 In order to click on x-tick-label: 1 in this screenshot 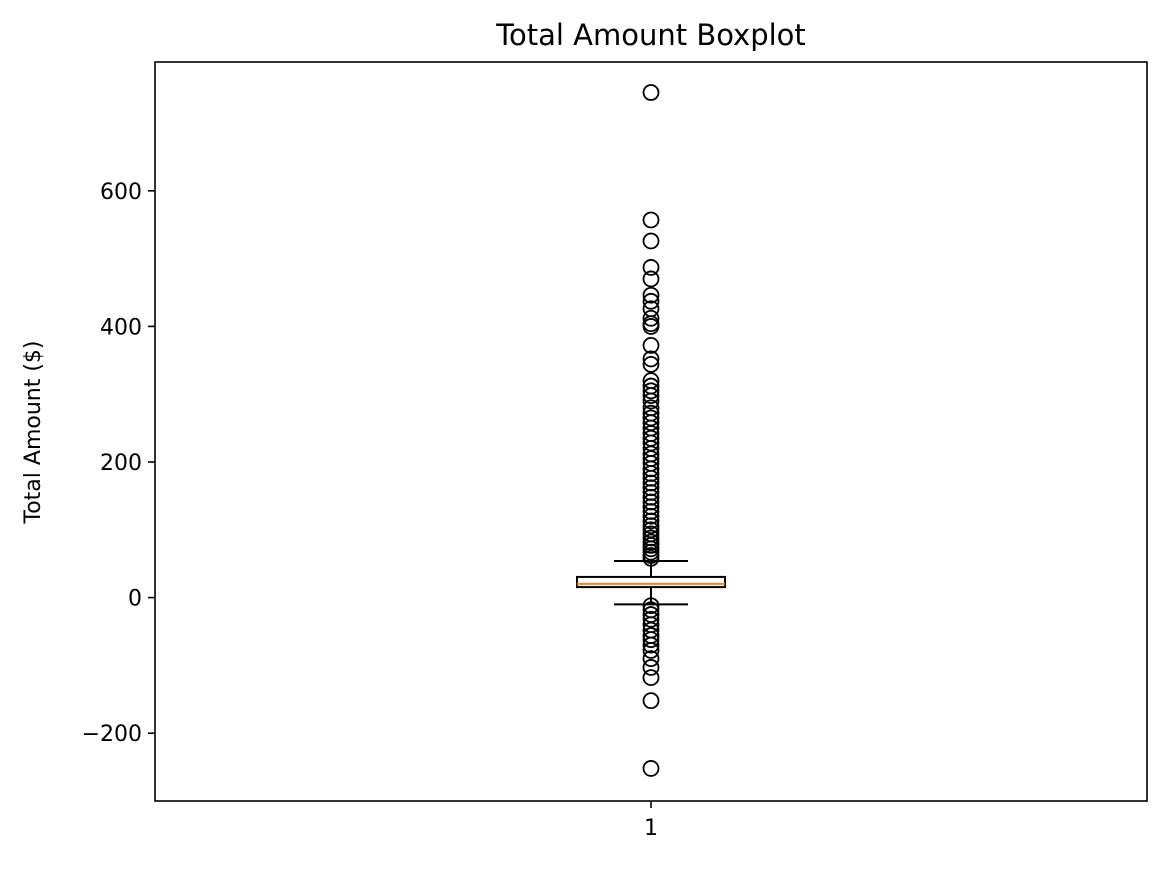, I will do `click(651, 828)`.